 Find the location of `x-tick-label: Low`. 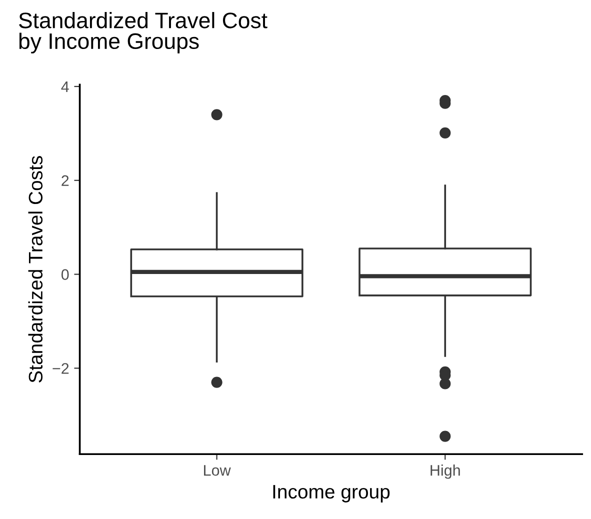

x-tick-label: Low is located at coordinates (217, 470).